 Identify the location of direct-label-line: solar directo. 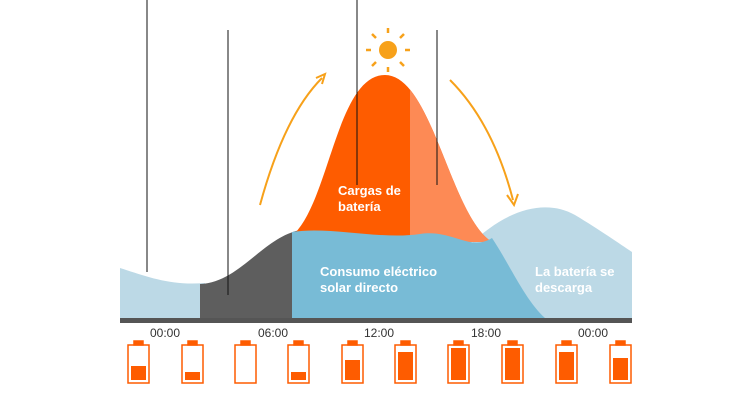
(359, 287).